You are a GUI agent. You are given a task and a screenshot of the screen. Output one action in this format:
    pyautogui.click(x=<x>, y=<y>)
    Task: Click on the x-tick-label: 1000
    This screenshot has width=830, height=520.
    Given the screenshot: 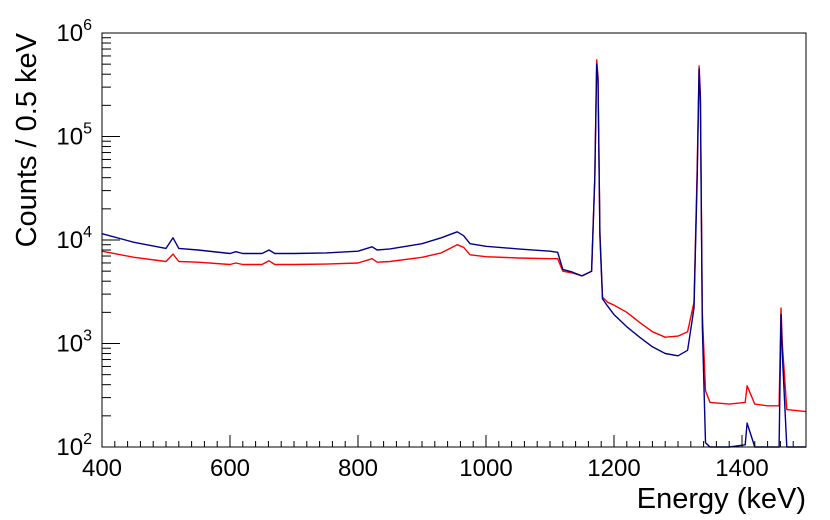 What is the action you would take?
    pyautogui.click(x=485, y=468)
    